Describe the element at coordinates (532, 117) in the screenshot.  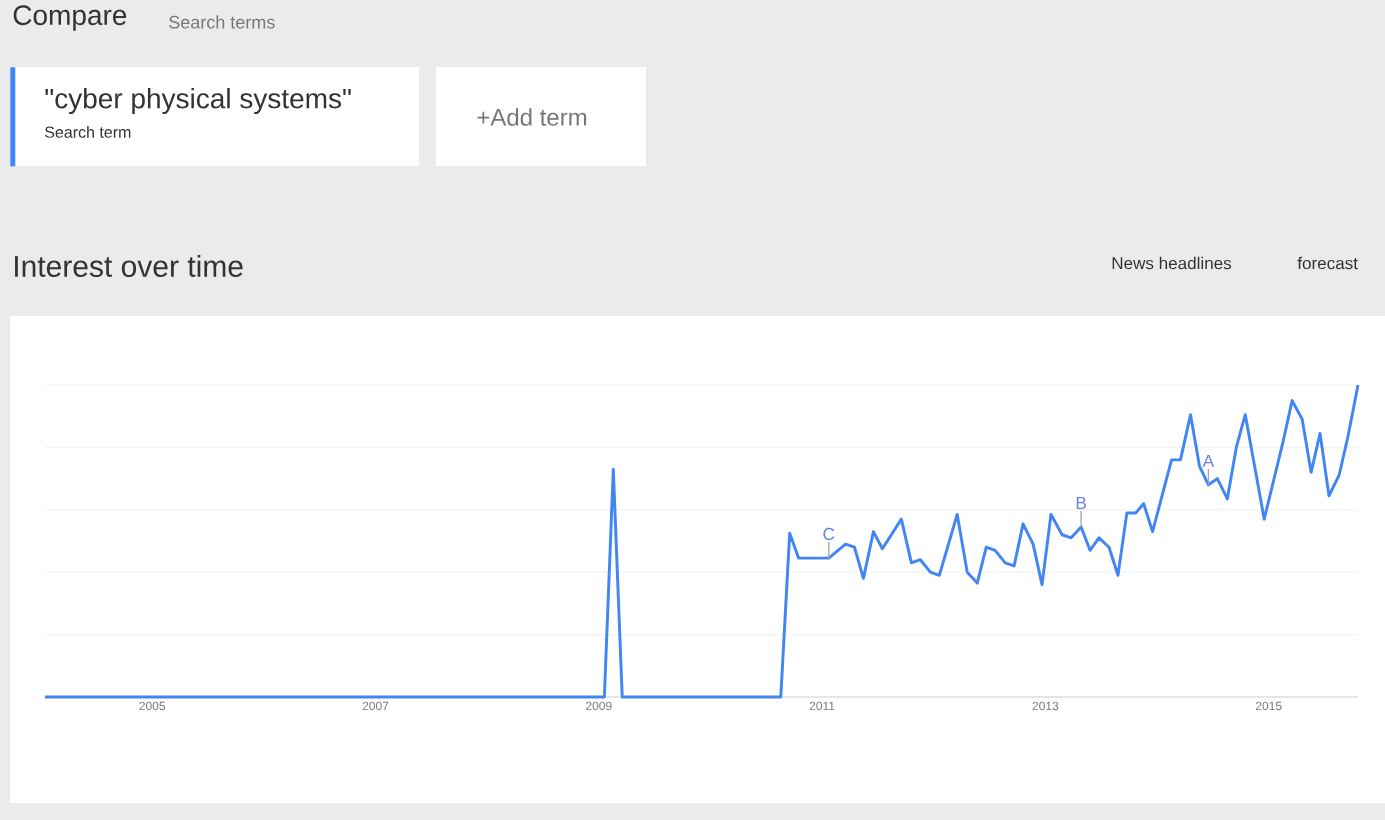
I see `text: +Add term` at that location.